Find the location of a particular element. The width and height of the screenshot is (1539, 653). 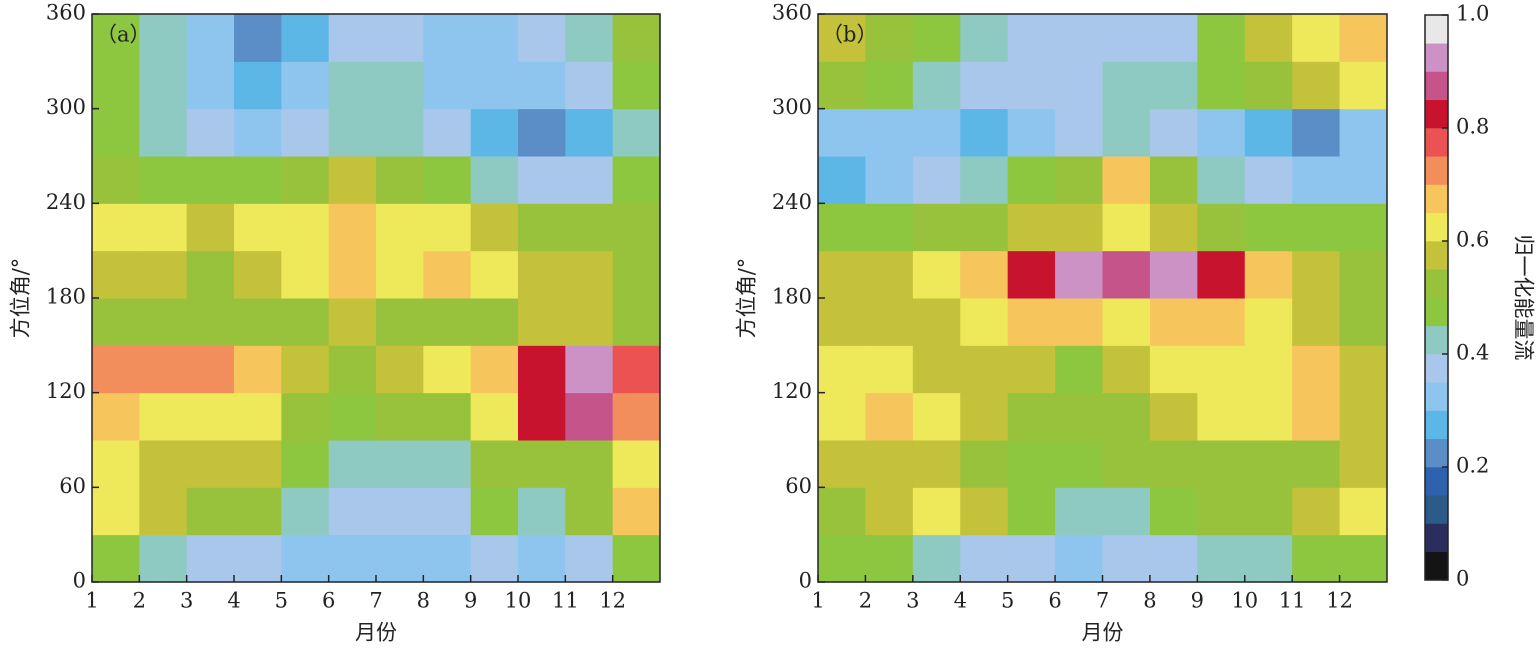

x-tick-label: 6 is located at coordinates (1054, 601).